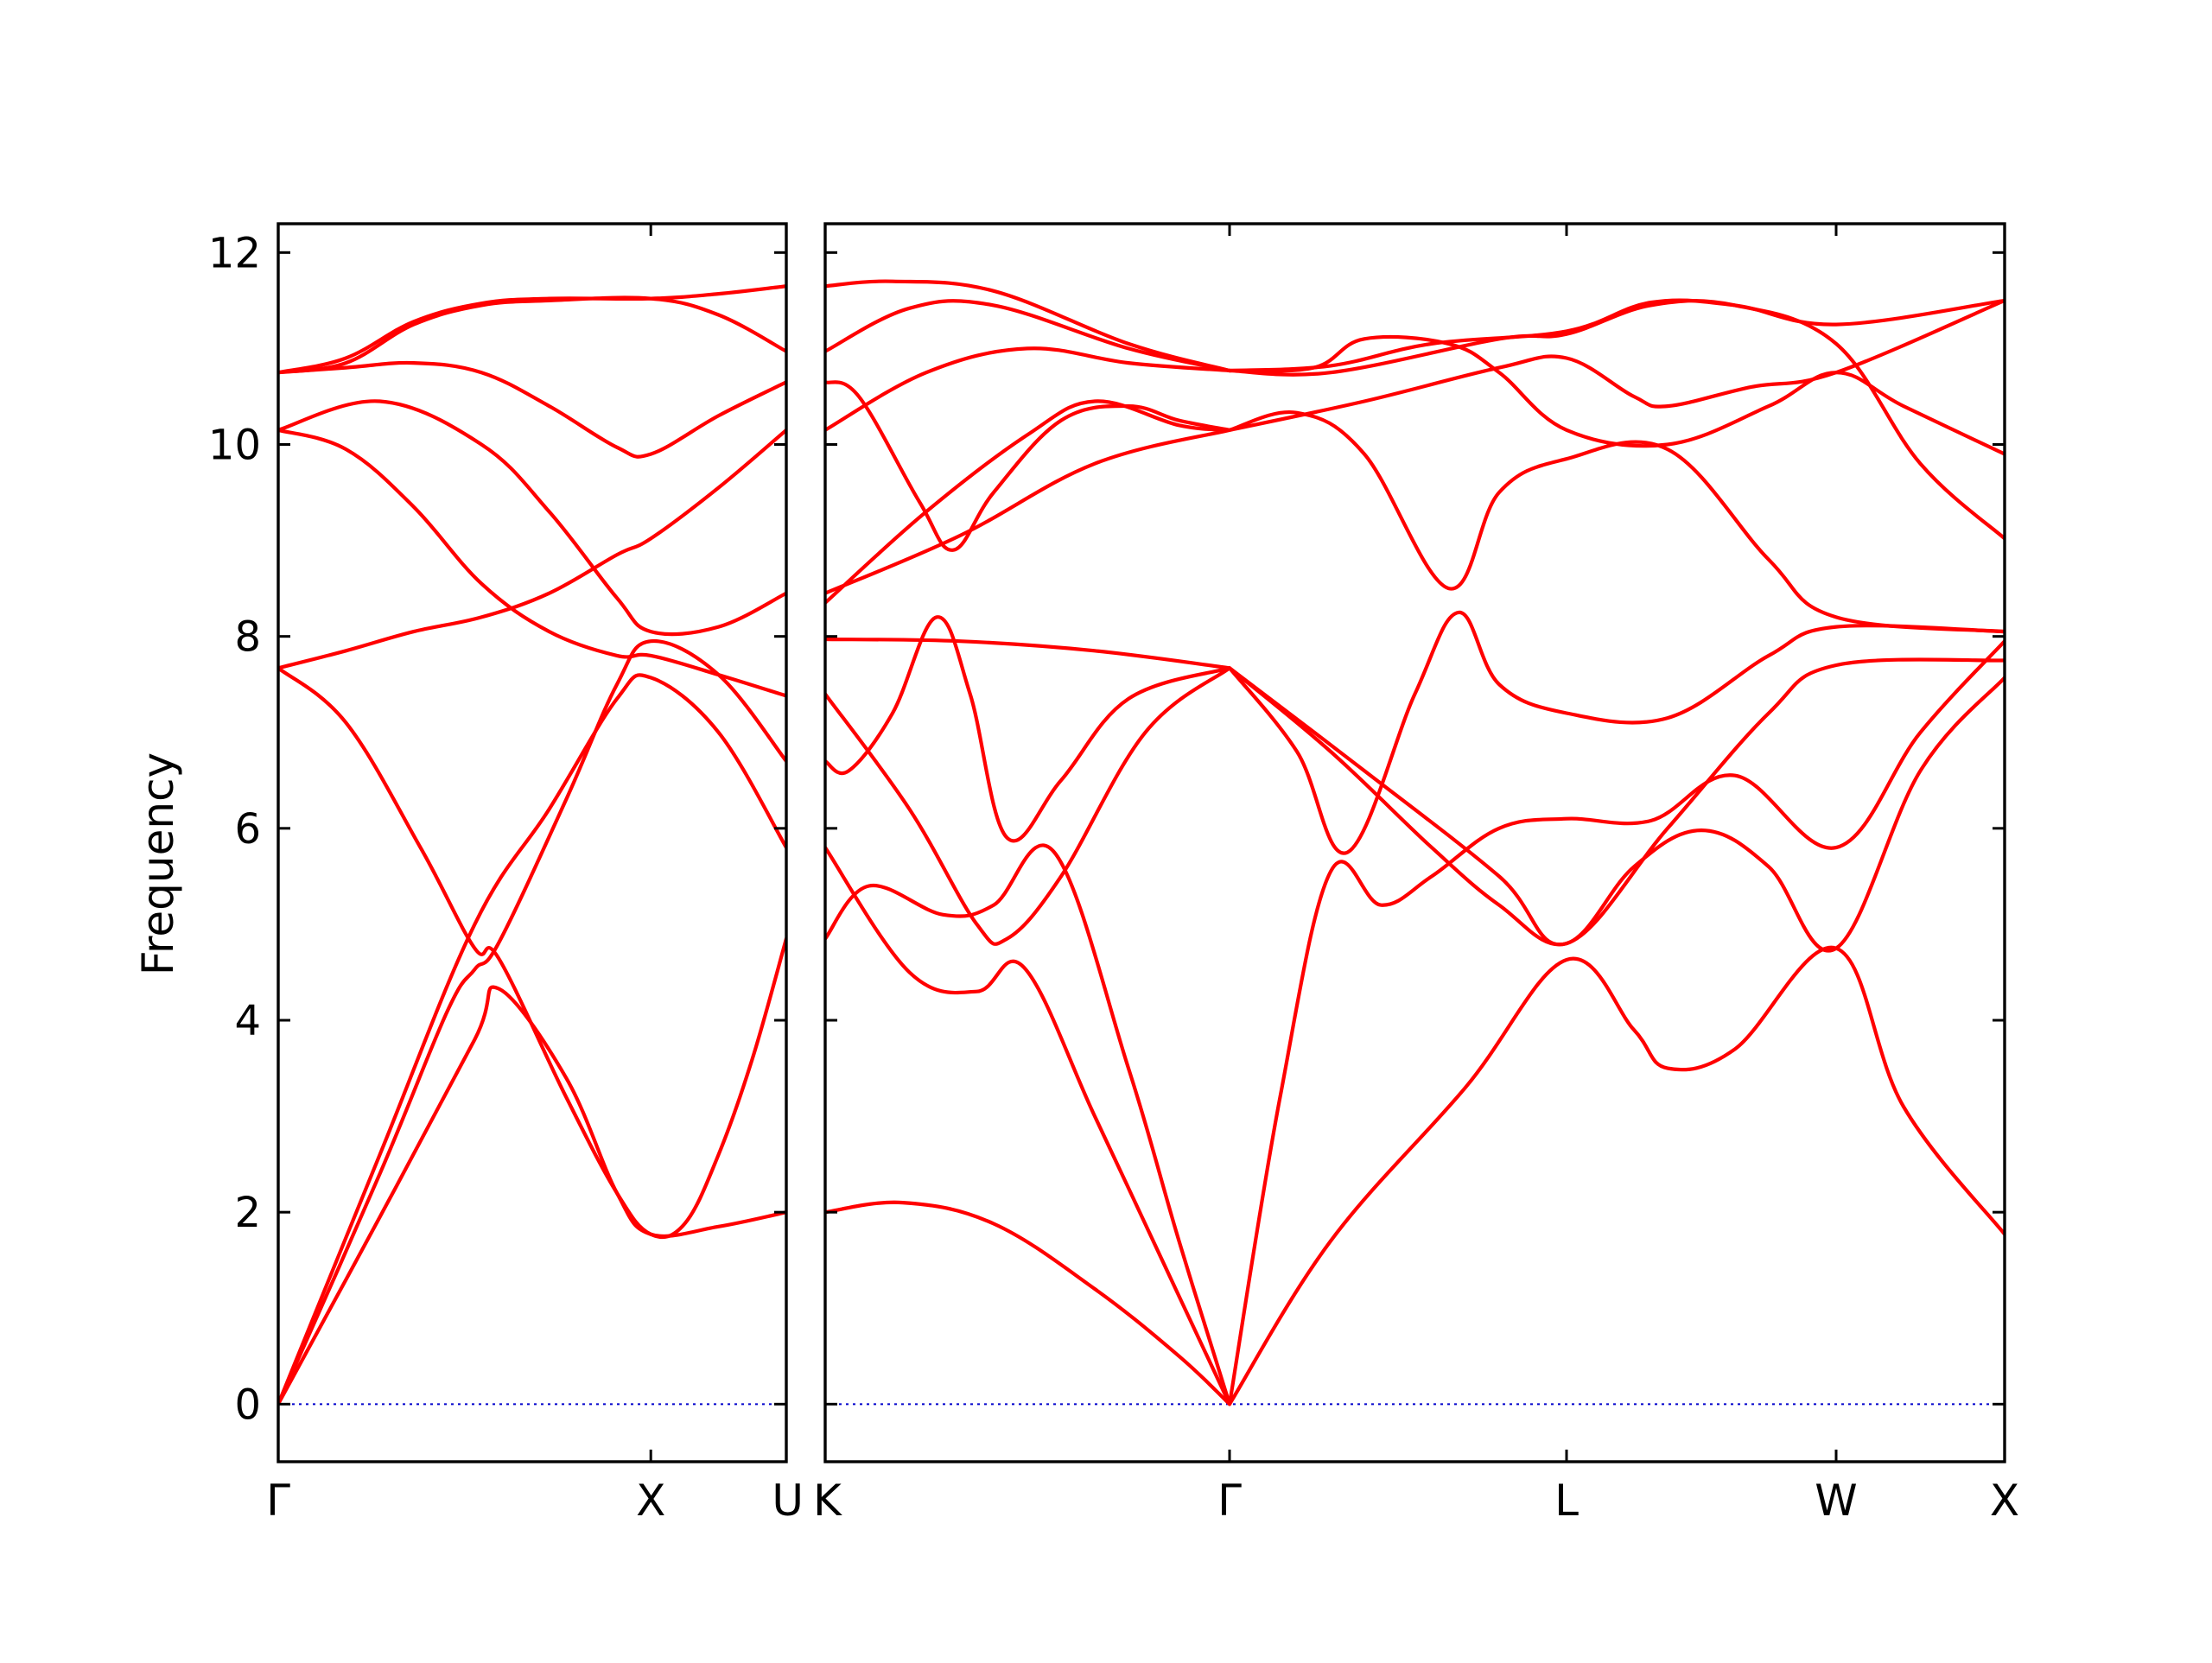  I want to click on high-symmetry-label: U, so click(788, 1501).